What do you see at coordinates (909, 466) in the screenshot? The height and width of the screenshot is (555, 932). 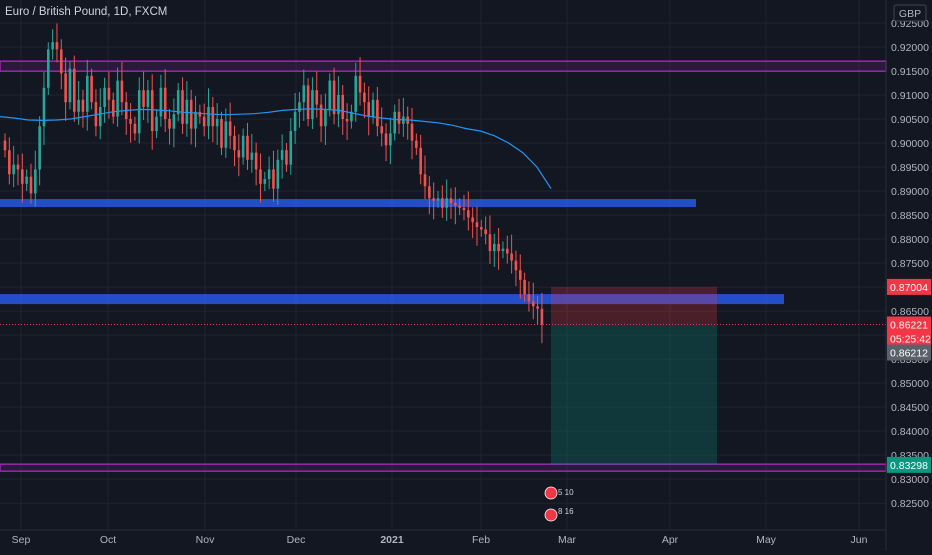 I see `target-price-label: 0.83298` at bounding box center [909, 466].